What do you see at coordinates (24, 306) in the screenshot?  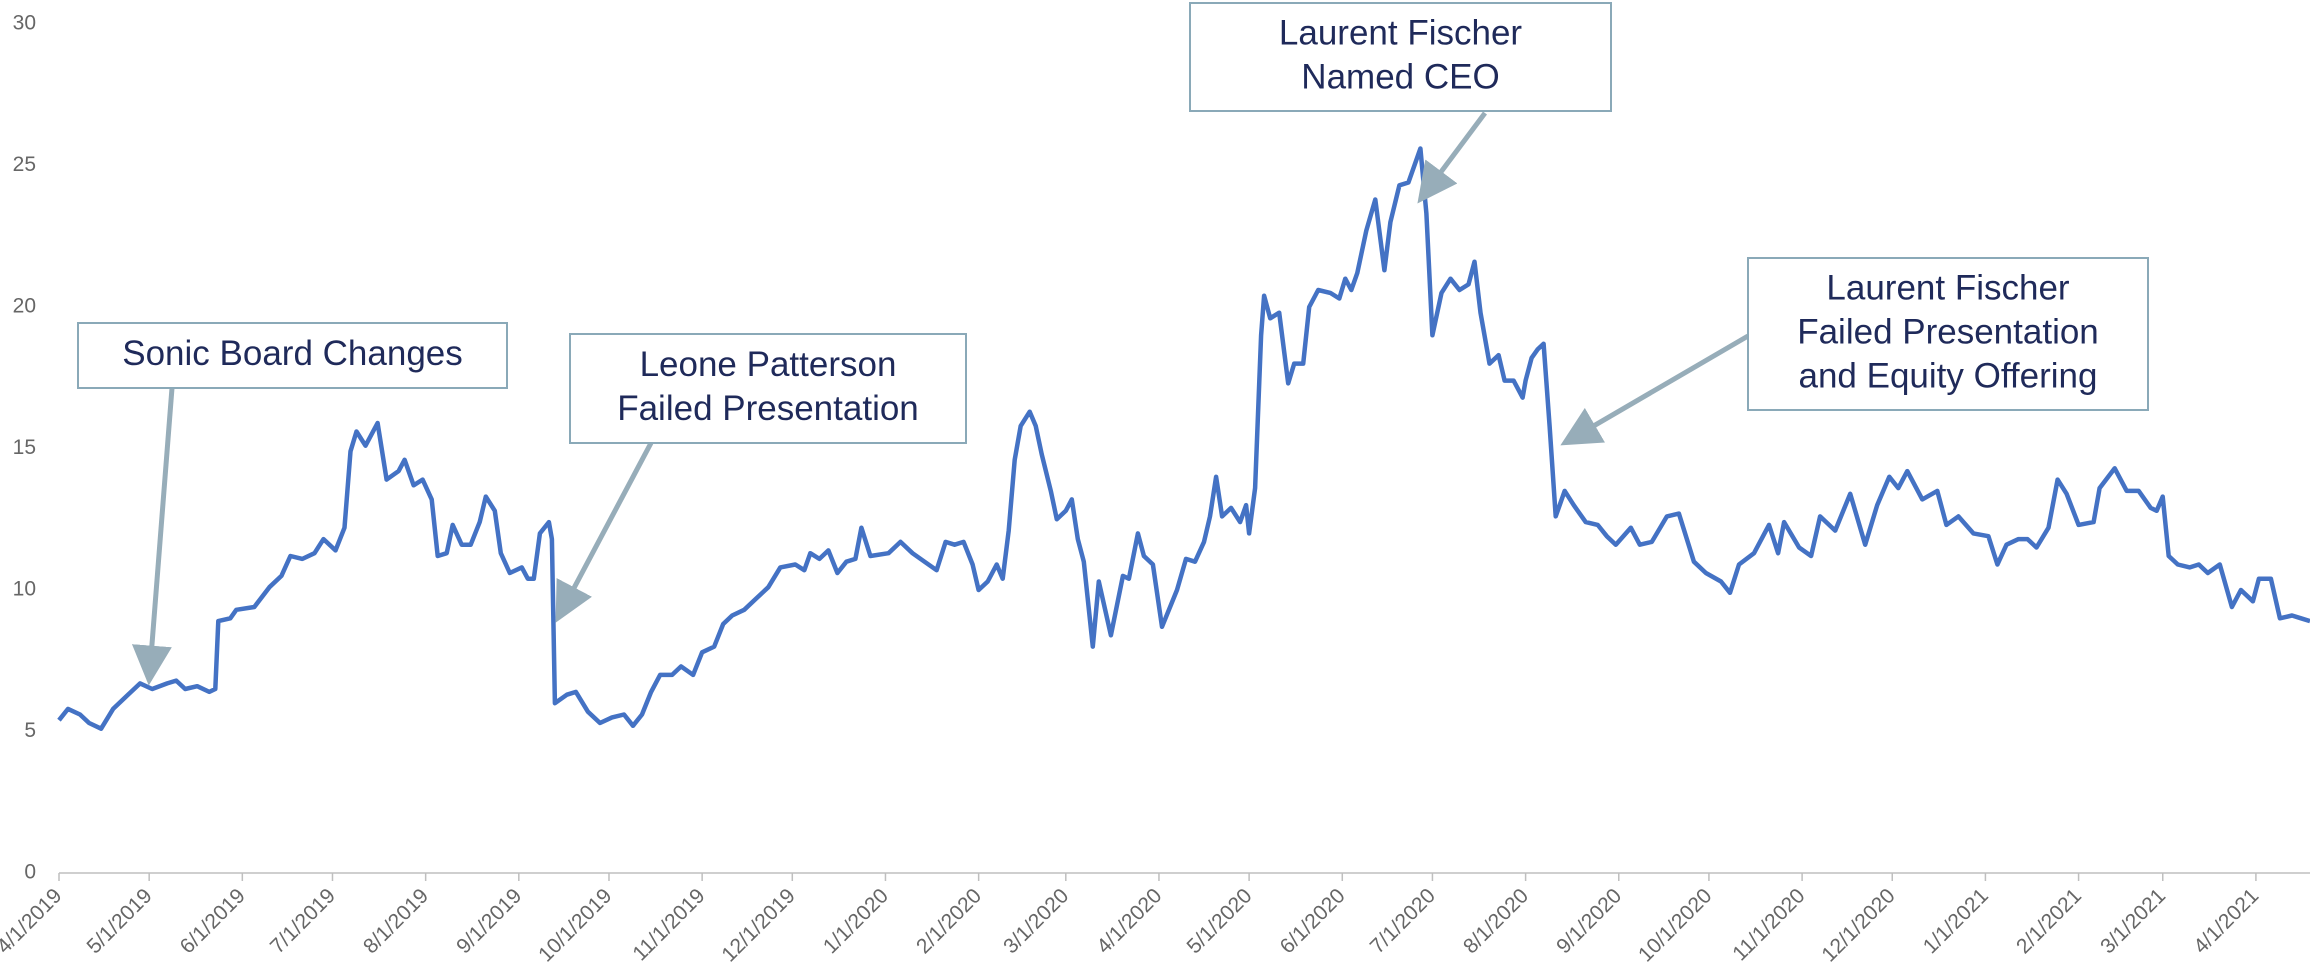 I see `y-tick-label: 20` at bounding box center [24, 306].